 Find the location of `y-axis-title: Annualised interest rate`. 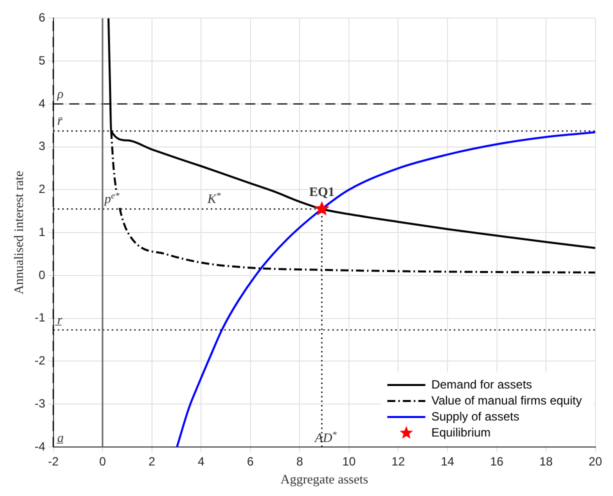

y-axis-title: Annualised interest rate is located at coordinates (18, 232).